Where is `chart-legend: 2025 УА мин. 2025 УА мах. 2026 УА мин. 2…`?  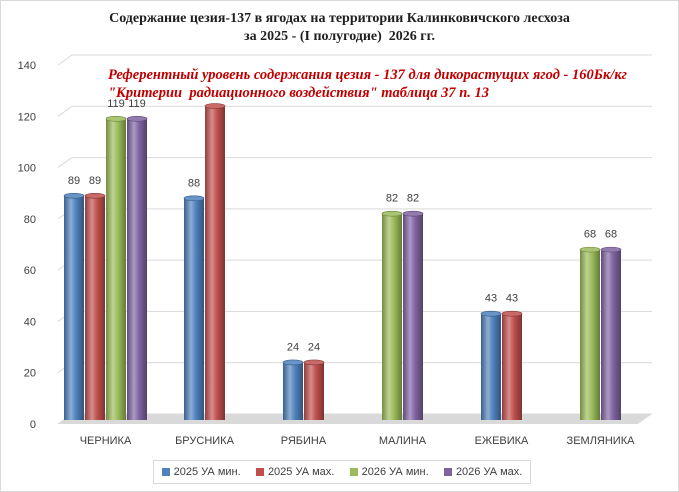 chart-legend: 2025 УА мин. 2025 УА мах. 2026 УА мин. 2… is located at coordinates (342, 472).